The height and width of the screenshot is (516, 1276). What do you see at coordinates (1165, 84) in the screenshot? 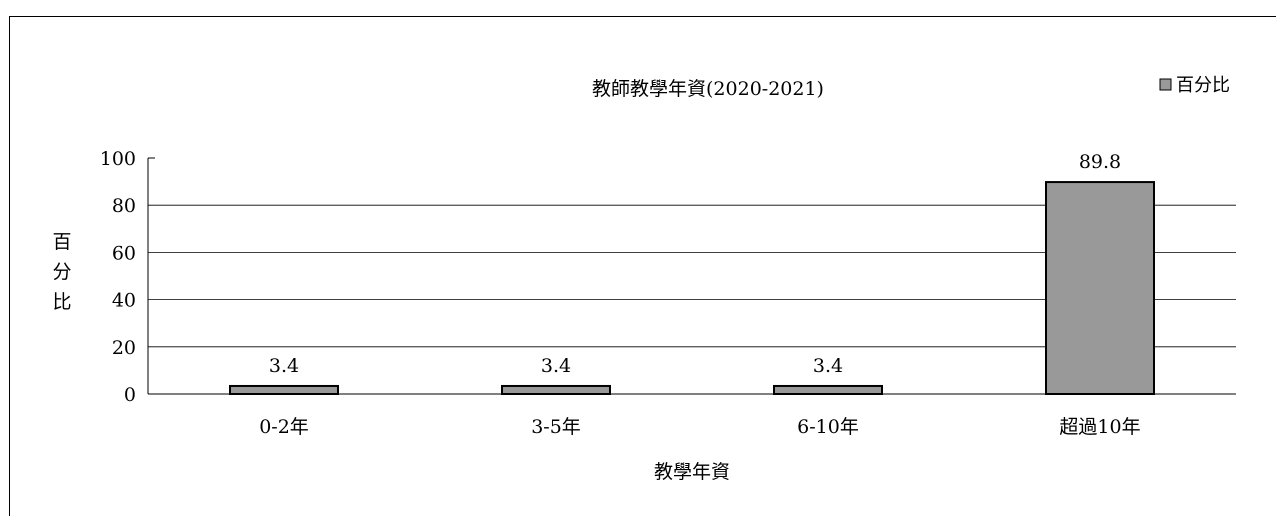
I see `legend-swatch` at bounding box center [1165, 84].